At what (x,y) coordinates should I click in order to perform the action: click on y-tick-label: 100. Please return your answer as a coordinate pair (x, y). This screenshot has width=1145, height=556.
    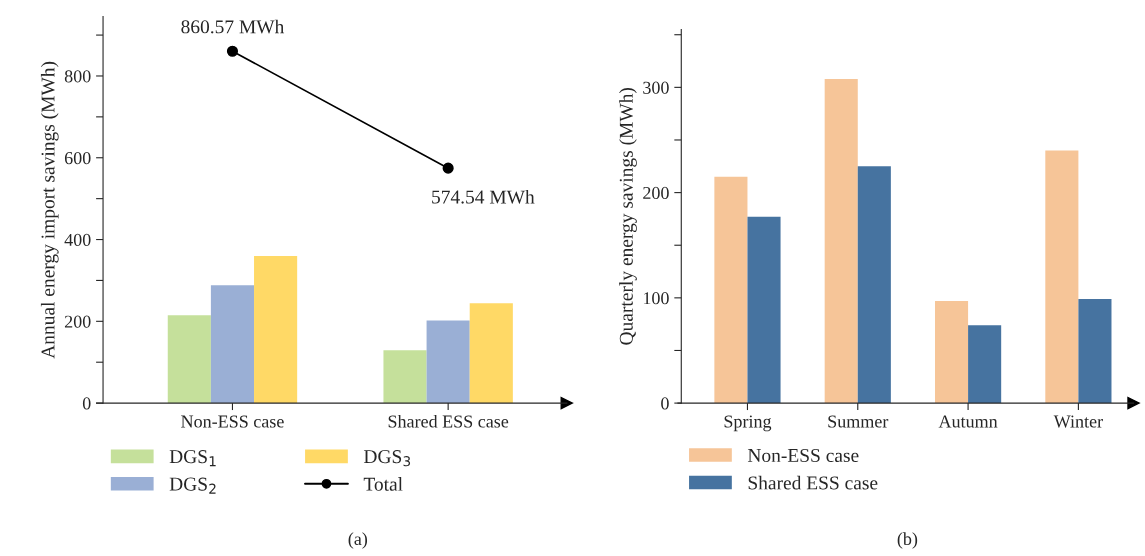
    Looking at the image, I should click on (656, 298).